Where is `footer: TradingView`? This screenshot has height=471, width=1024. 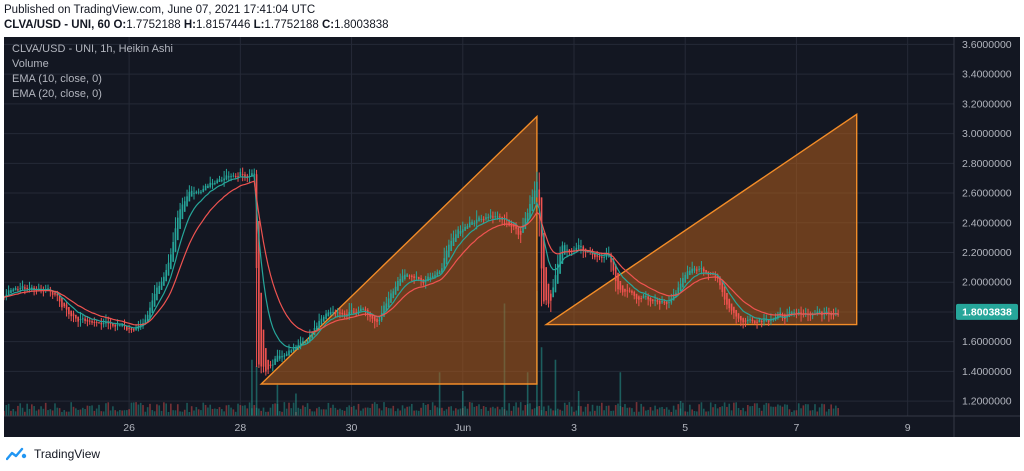
footer: TradingView is located at coordinates (512, 456).